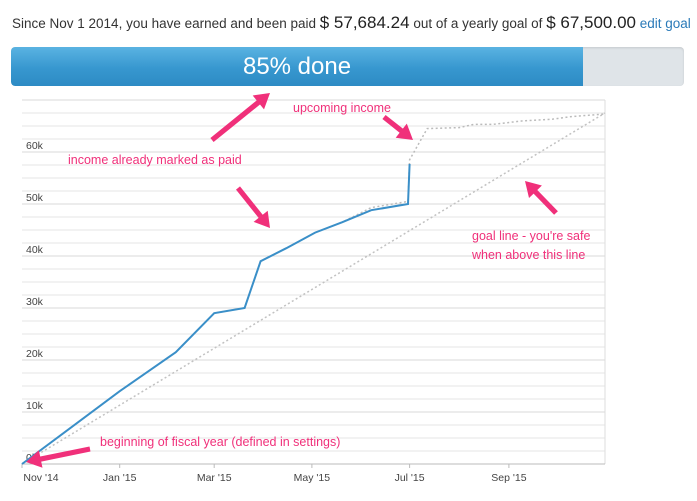 This screenshot has width=697, height=501. Describe the element at coordinates (155, 160) in the screenshot. I see `annotation-income-paid: income already marked as paid` at that location.